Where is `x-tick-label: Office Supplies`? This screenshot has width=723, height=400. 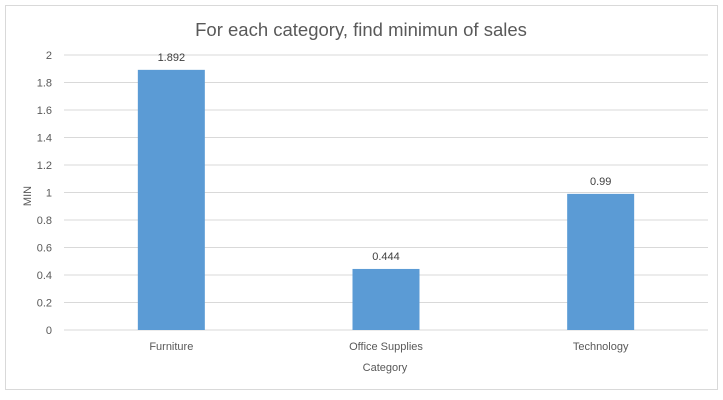 x-tick-label: Office Supplies is located at coordinates (386, 347).